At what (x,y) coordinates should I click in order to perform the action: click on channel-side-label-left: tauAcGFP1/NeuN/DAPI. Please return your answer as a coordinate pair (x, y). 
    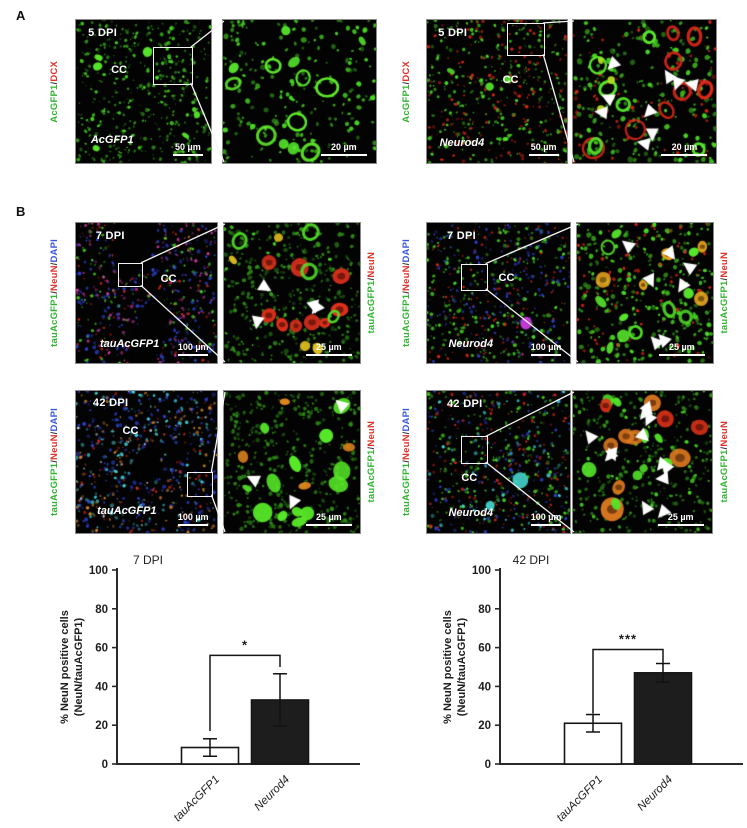
    Looking at the image, I should click on (54, 293).